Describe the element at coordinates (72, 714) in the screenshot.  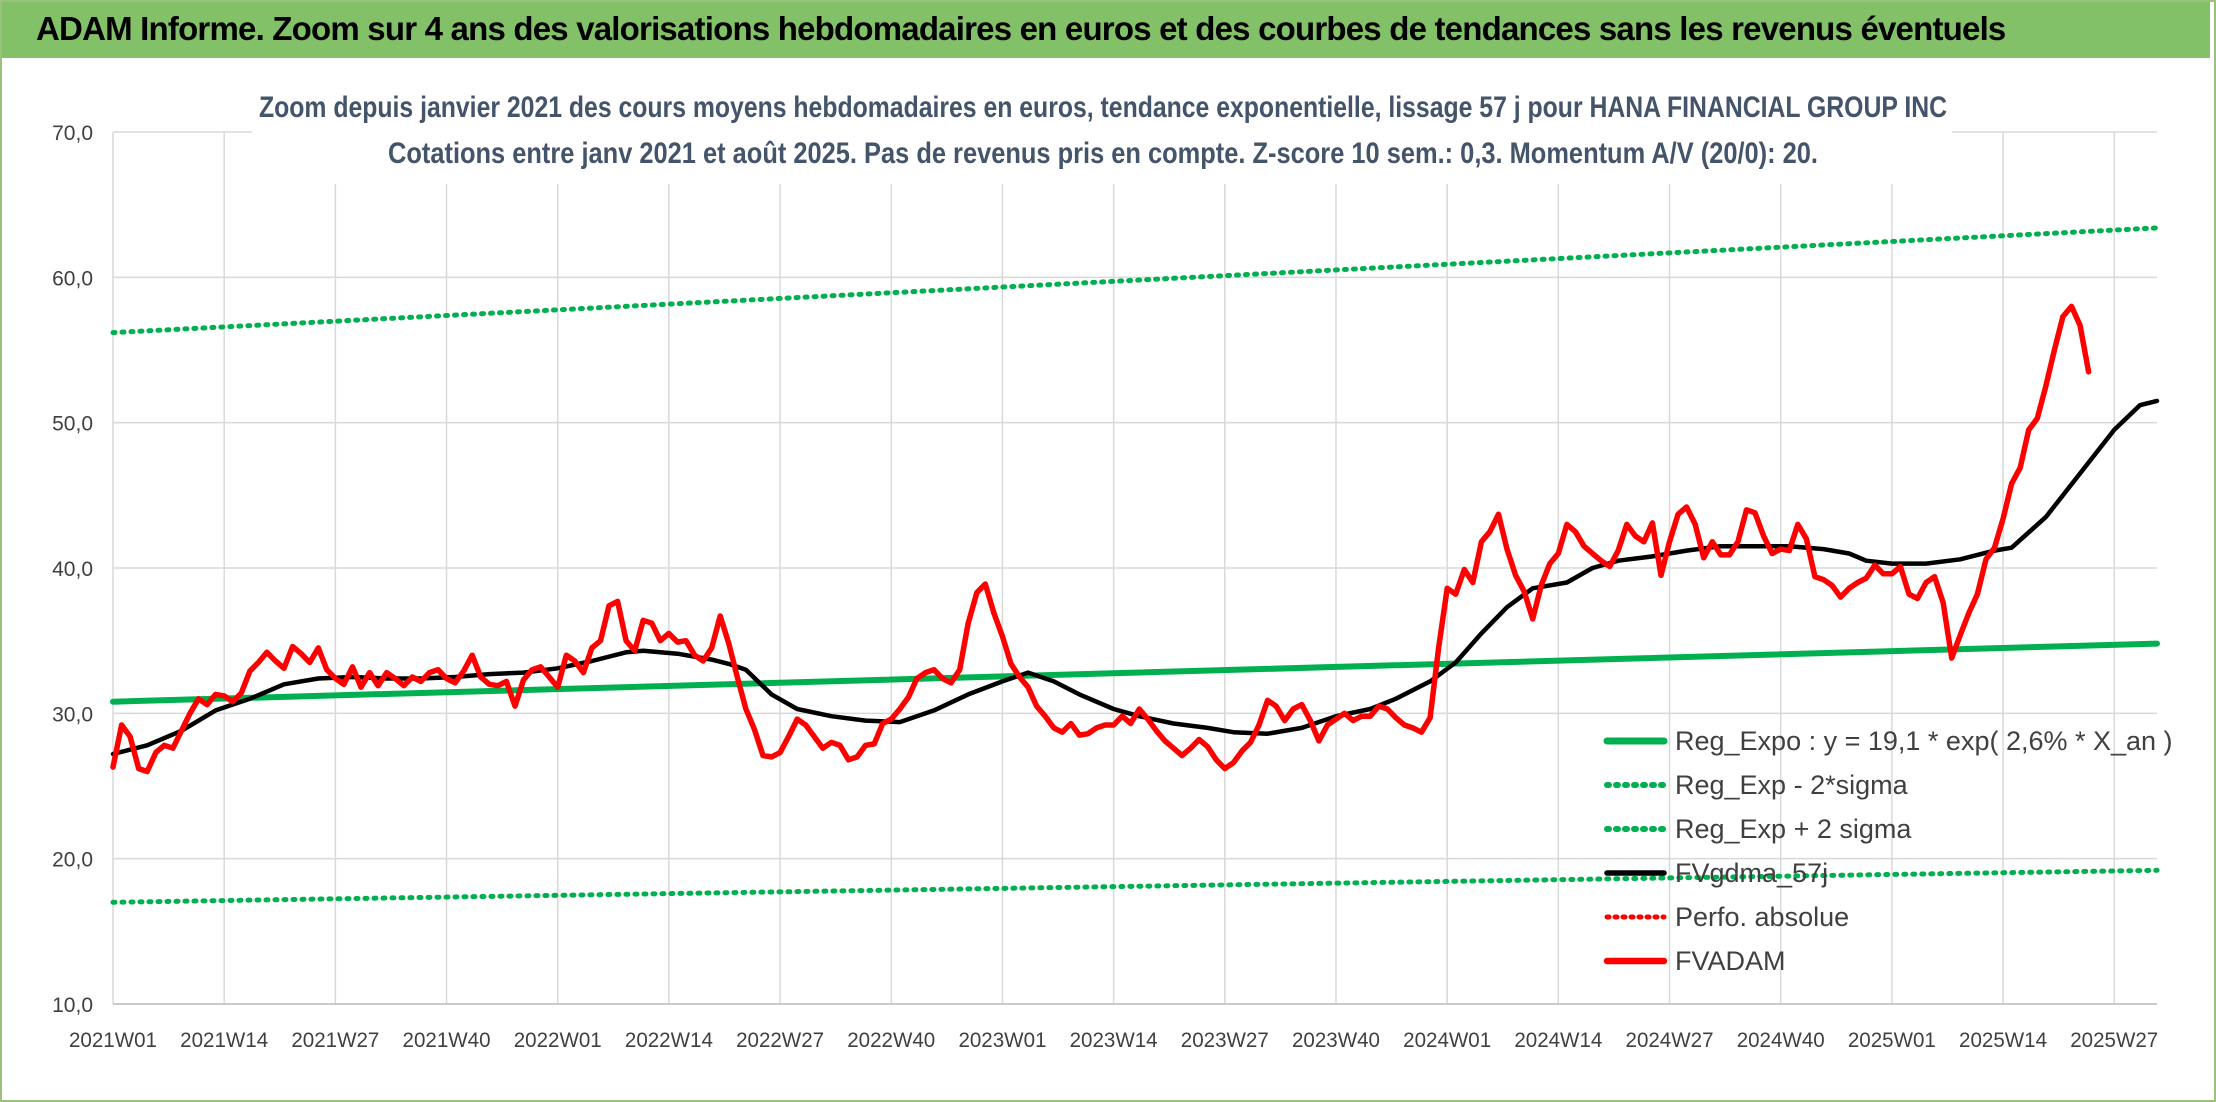
I see `y-tick-label: 30,0` at that location.